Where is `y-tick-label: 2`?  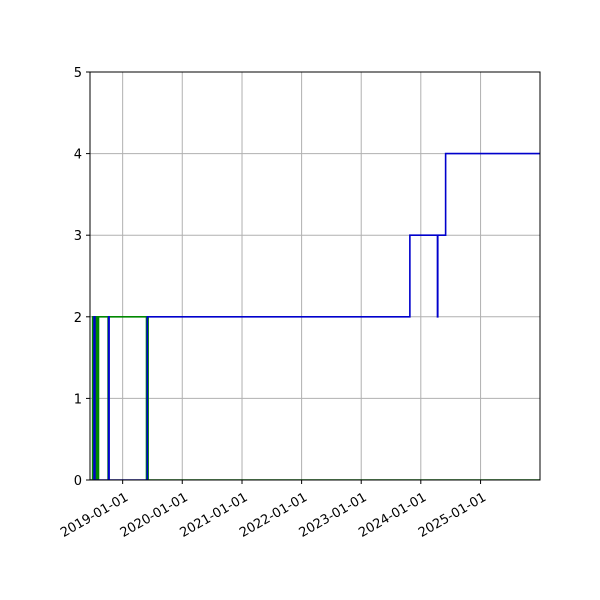
y-tick-label: 2 is located at coordinates (78, 318).